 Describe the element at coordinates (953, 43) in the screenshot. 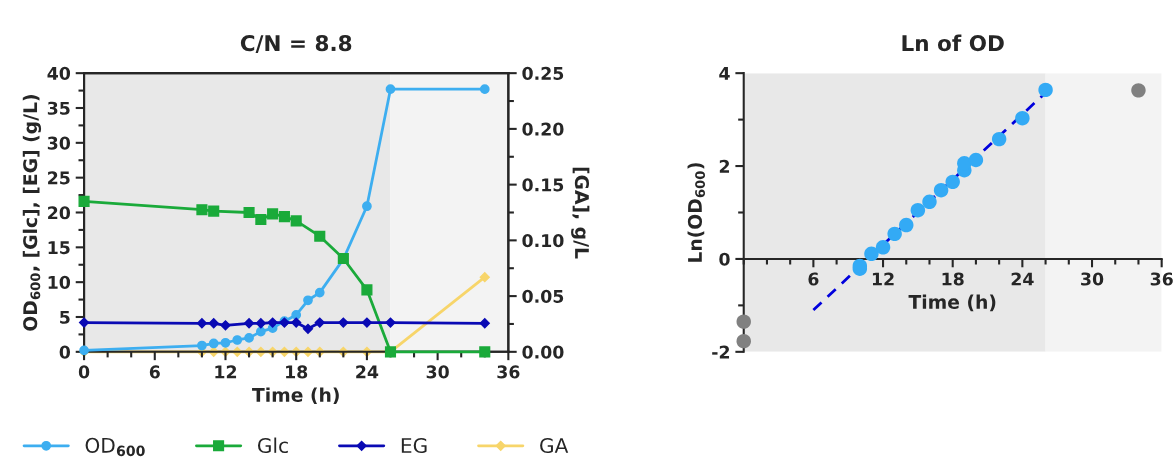

I see `chart-title: Ln of OD` at that location.